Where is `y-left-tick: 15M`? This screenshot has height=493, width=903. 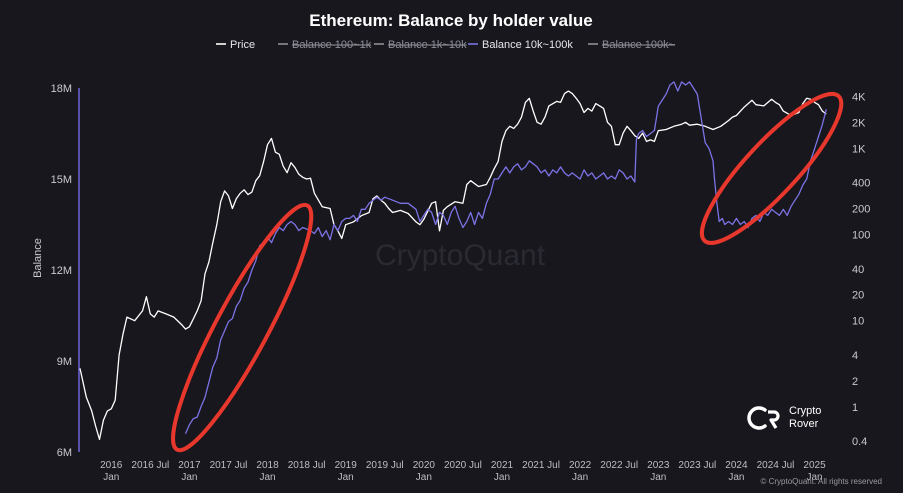 y-left-tick: 15M is located at coordinates (61, 180).